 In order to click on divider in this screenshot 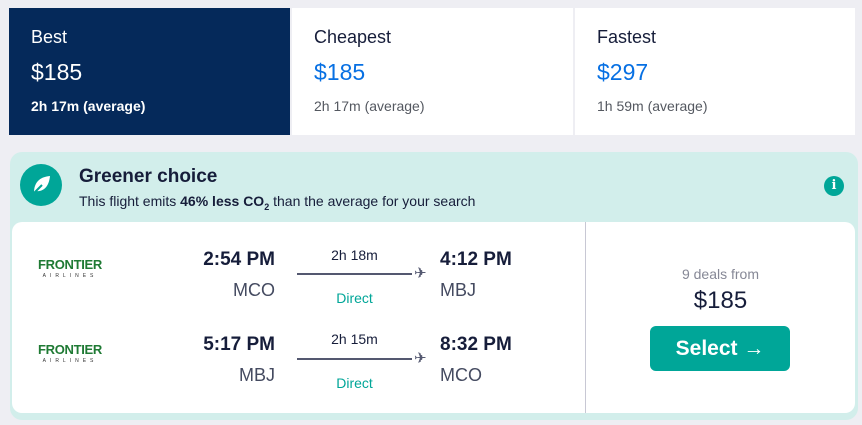, I will do `click(585, 317)`.